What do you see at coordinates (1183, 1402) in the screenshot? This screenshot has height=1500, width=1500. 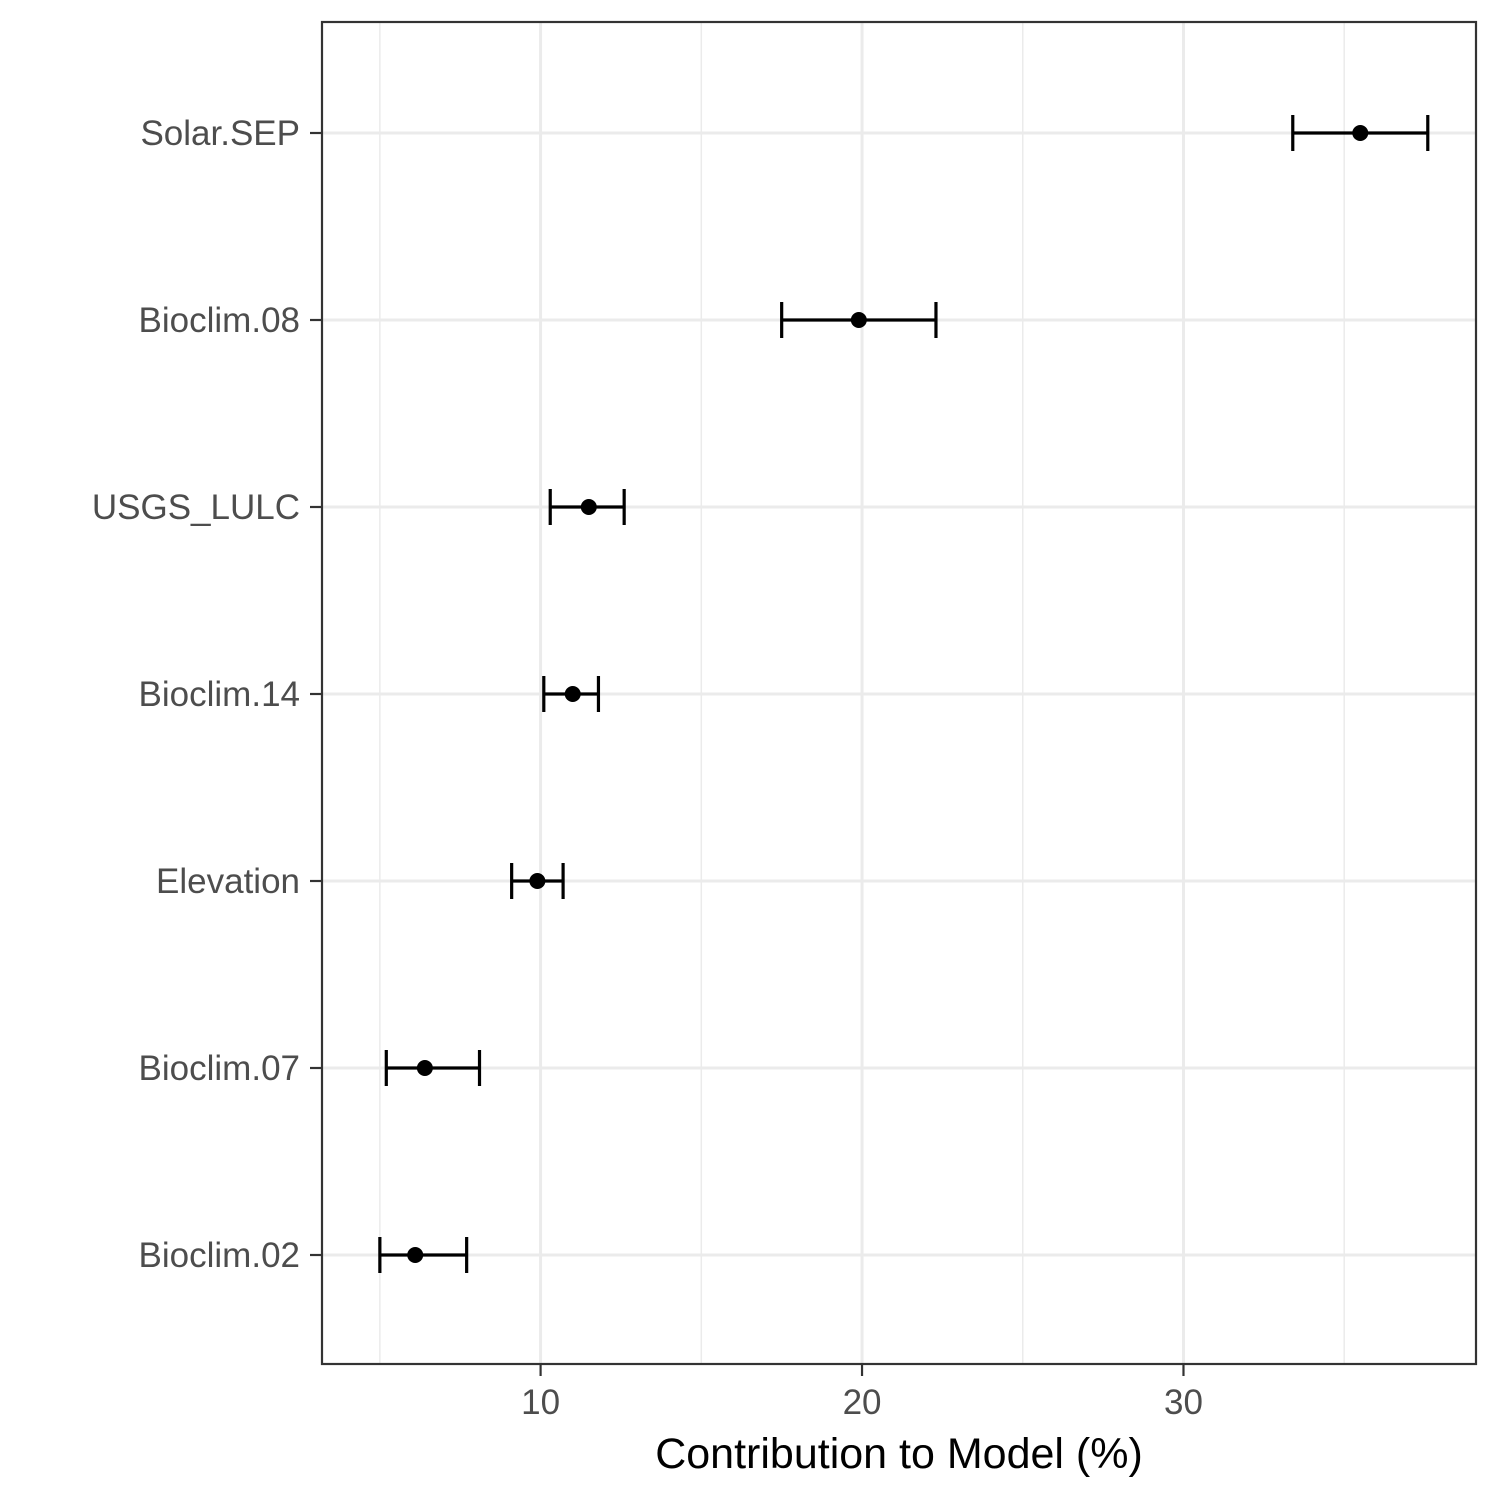 I see `x-tick-label: 30` at bounding box center [1183, 1402].